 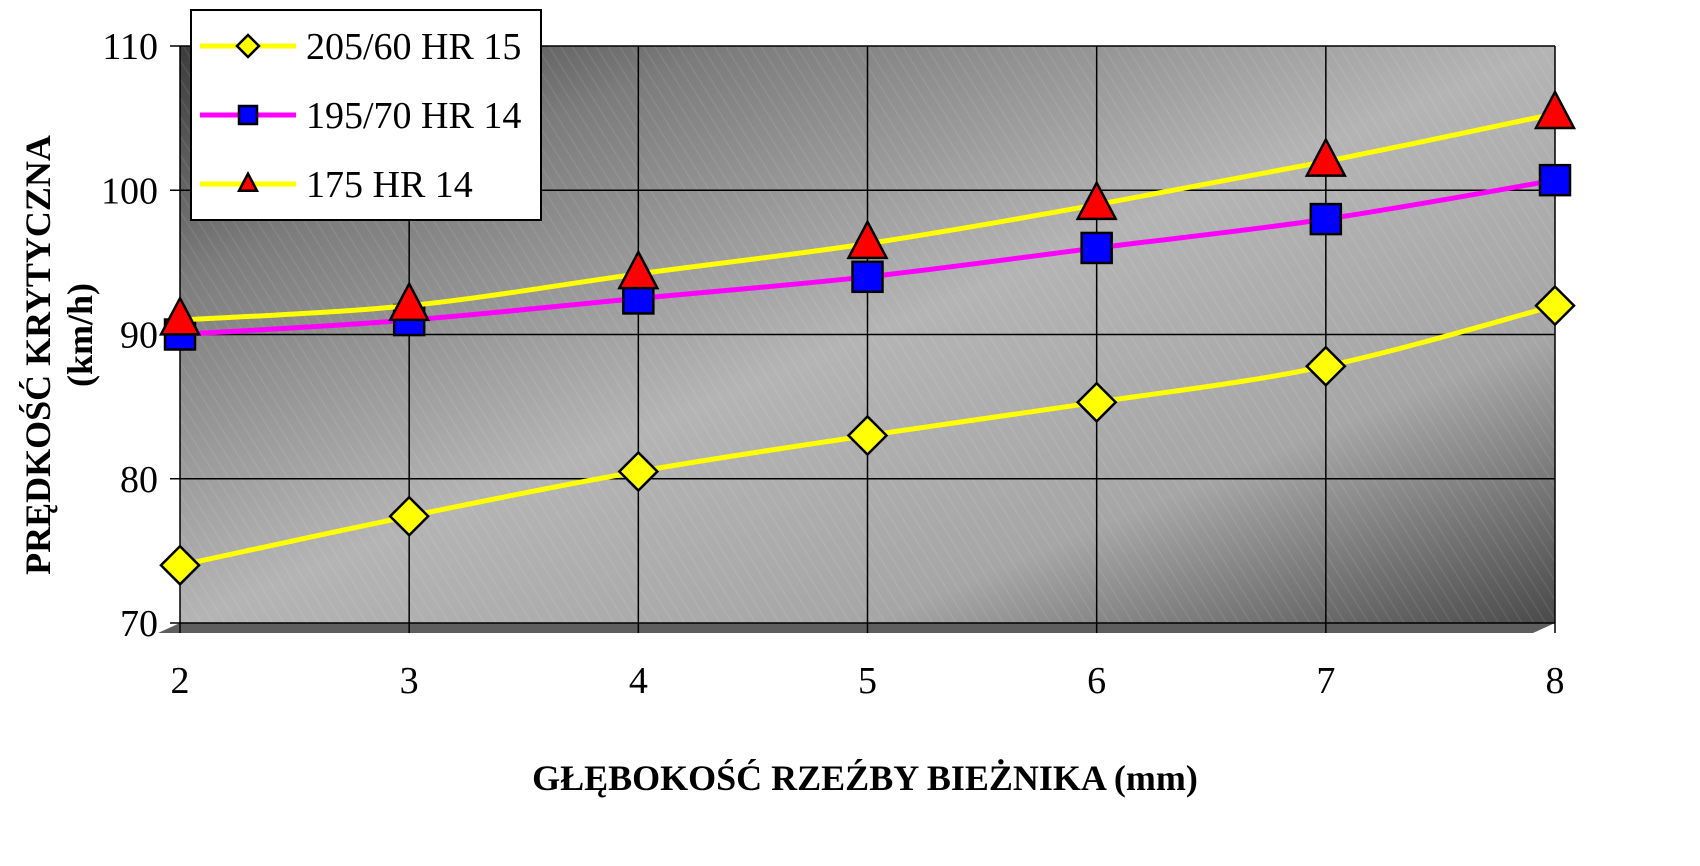 What do you see at coordinates (180, 681) in the screenshot?
I see `x-tick-label: 2` at bounding box center [180, 681].